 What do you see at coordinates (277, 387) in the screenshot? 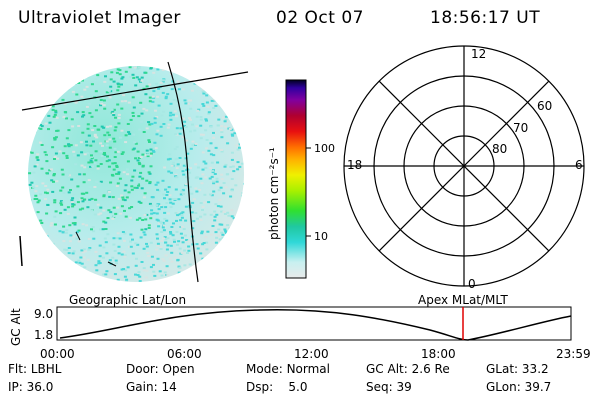
I see `status-dsp: Dsp: 5.0` at bounding box center [277, 387].